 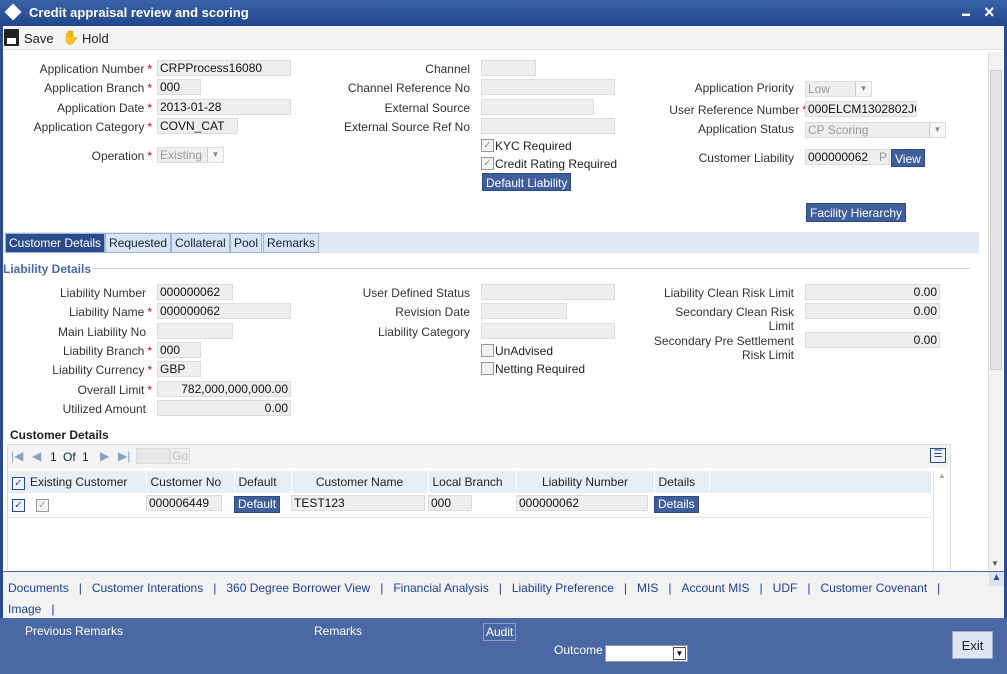 I want to click on audit-button: Audit, so click(x=500, y=632).